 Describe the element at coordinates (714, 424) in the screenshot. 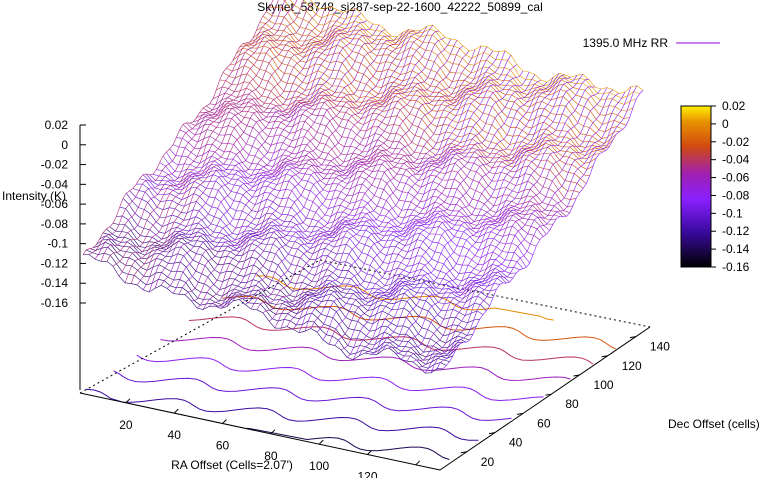

I see `y-axis-label: Dec Offset (cells)` at that location.